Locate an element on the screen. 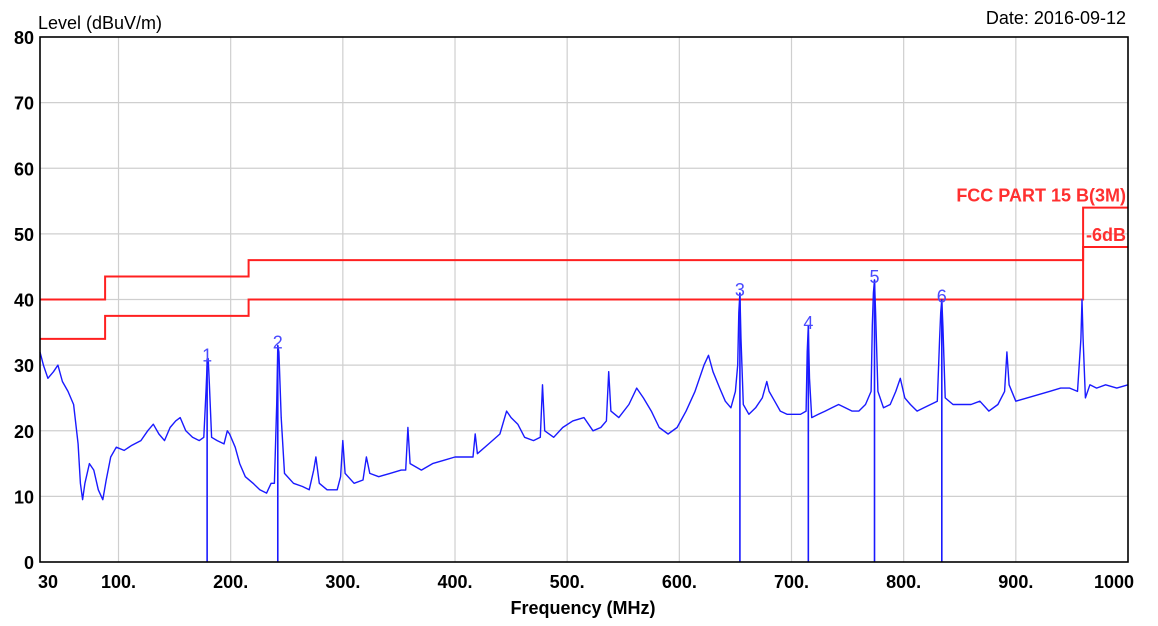  y-tick-label-4: 40 is located at coordinates (24, 301).